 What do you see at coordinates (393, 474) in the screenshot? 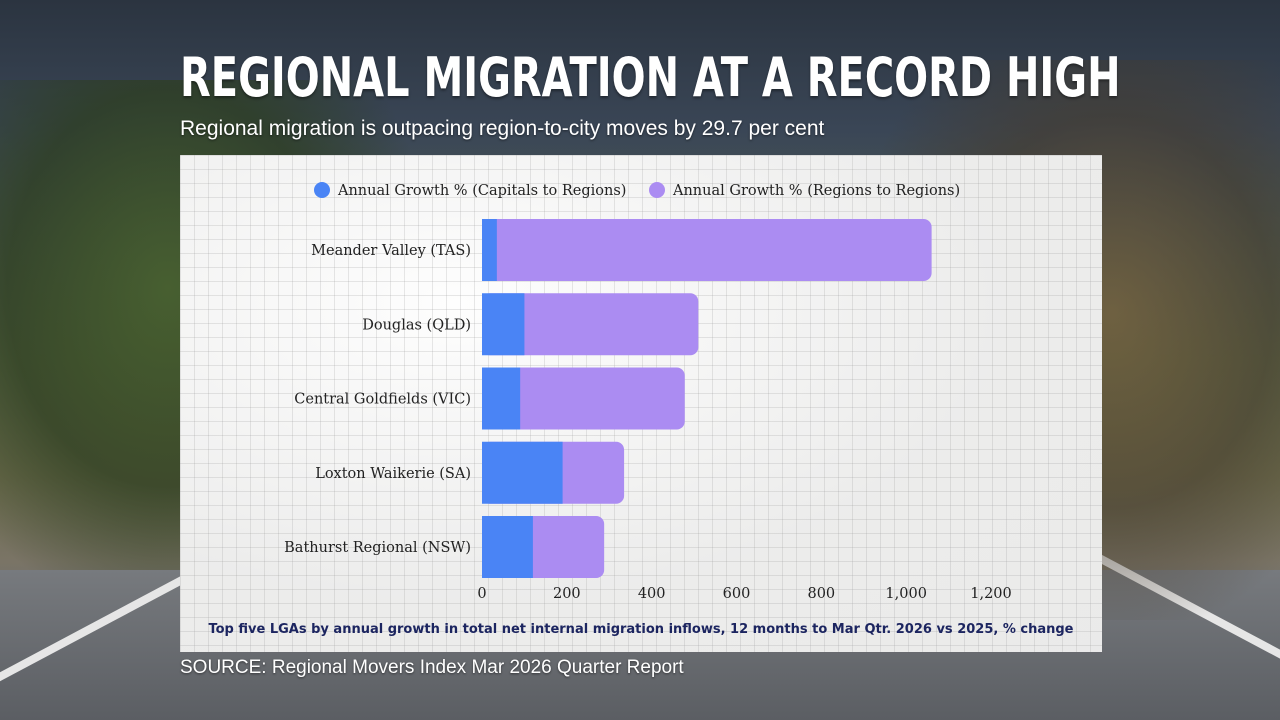
I see `category-label: Loxton Waikerie (SA)` at bounding box center [393, 474].